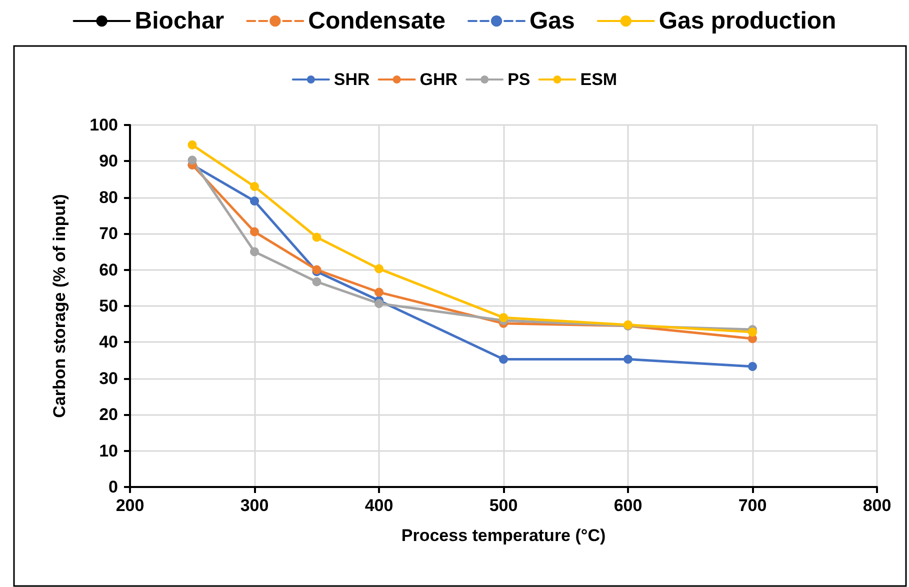 The width and height of the screenshot is (909, 587). I want to click on y-tick-label: 20, so click(108, 414).